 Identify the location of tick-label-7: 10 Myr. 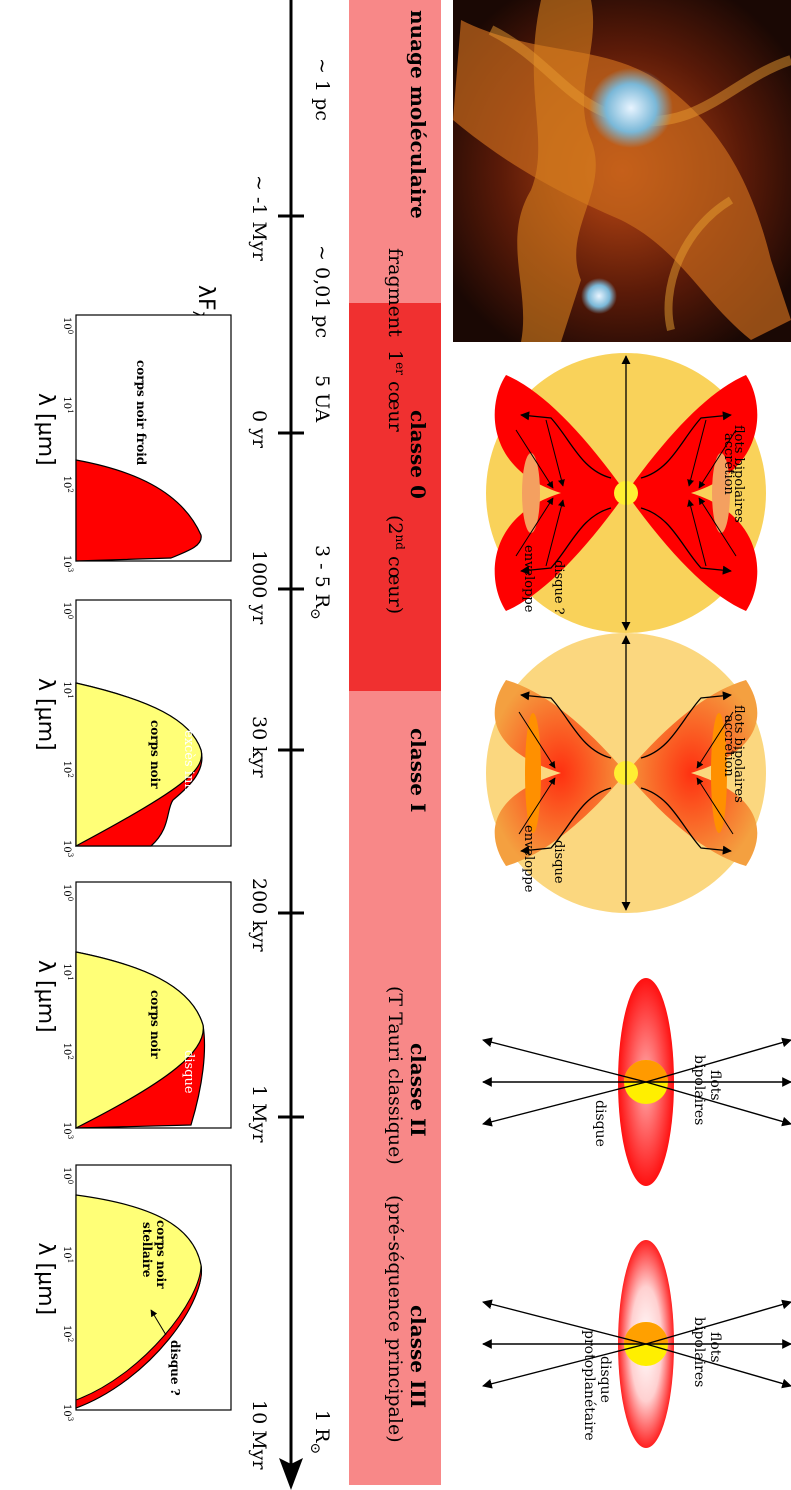
(259, 1435).